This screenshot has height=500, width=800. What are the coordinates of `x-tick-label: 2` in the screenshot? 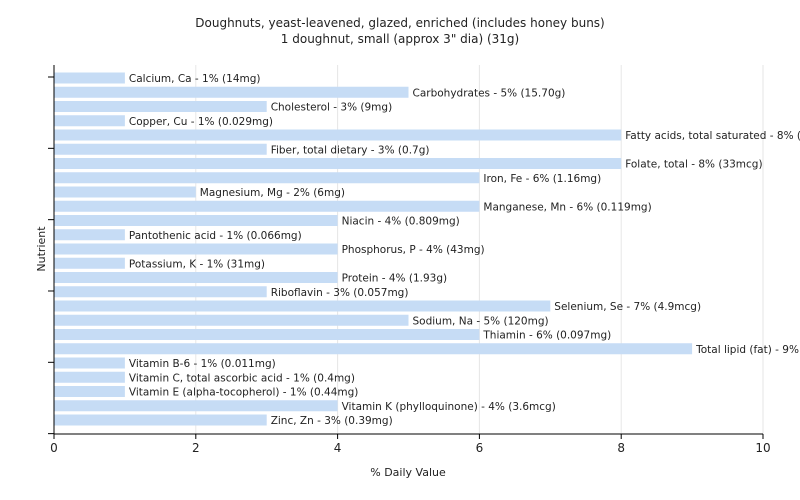 It's located at (196, 448).